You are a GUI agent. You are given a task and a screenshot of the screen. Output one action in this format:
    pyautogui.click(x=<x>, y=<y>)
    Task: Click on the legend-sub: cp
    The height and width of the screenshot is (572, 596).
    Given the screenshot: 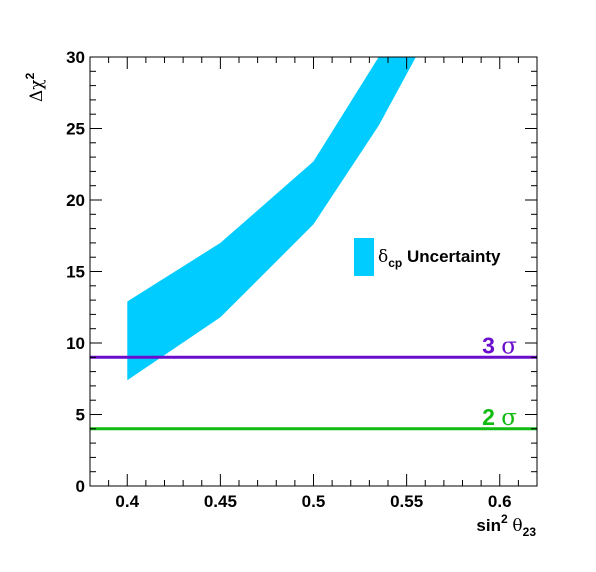 What is the action you would take?
    pyautogui.click(x=395, y=263)
    